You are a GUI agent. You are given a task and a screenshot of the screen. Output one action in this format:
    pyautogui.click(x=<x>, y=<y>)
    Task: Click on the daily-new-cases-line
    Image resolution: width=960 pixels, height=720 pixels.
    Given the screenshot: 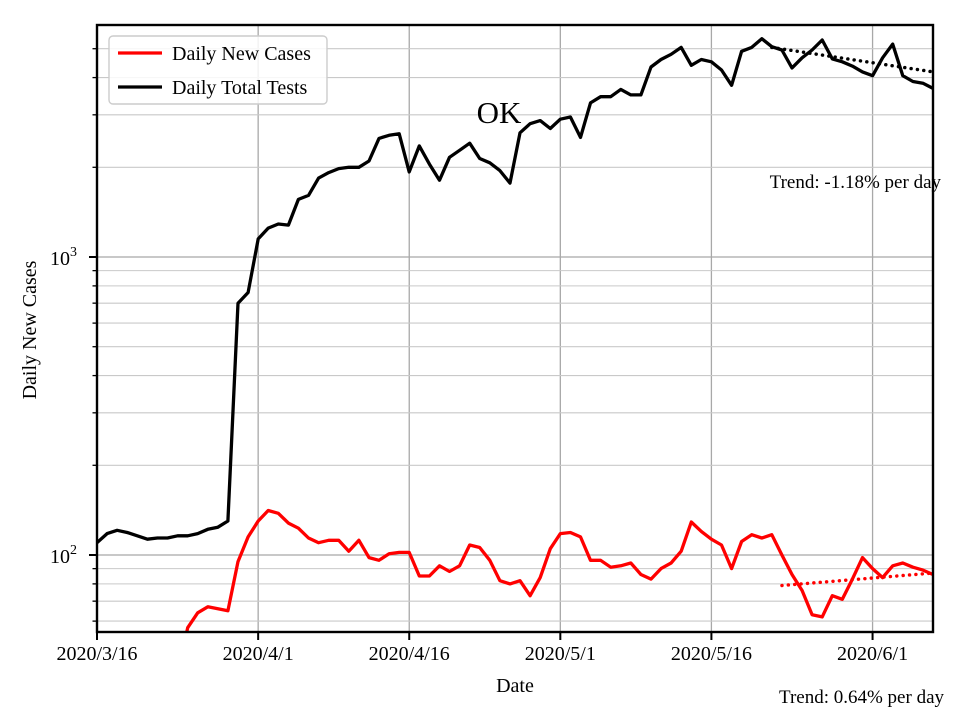 What is the action you would take?
    pyautogui.click(x=559, y=570)
    